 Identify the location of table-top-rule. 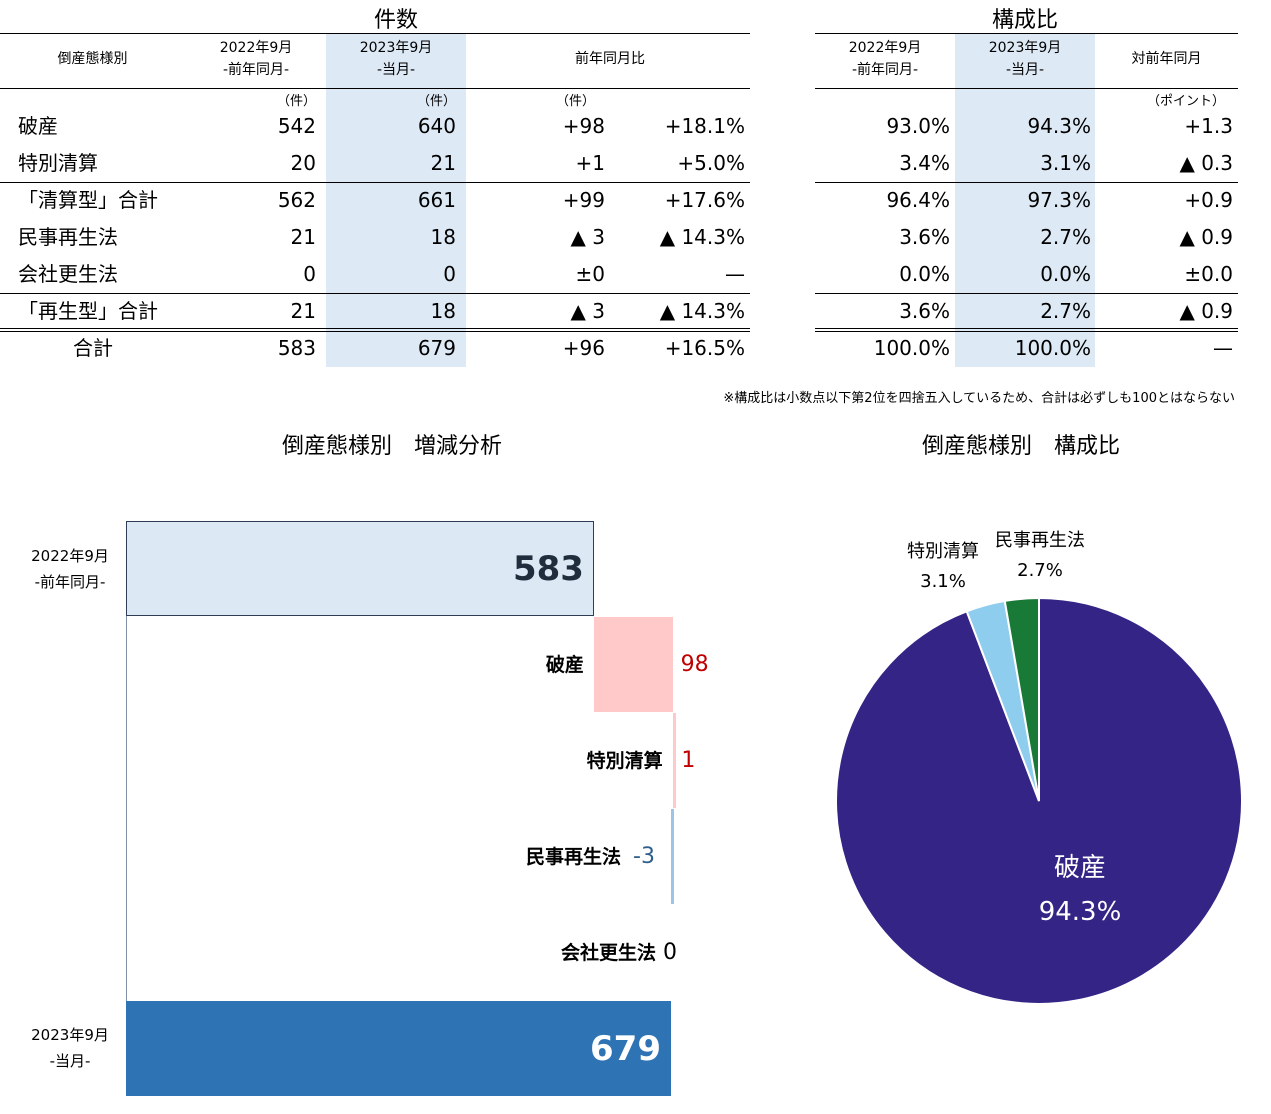
(375, 33).